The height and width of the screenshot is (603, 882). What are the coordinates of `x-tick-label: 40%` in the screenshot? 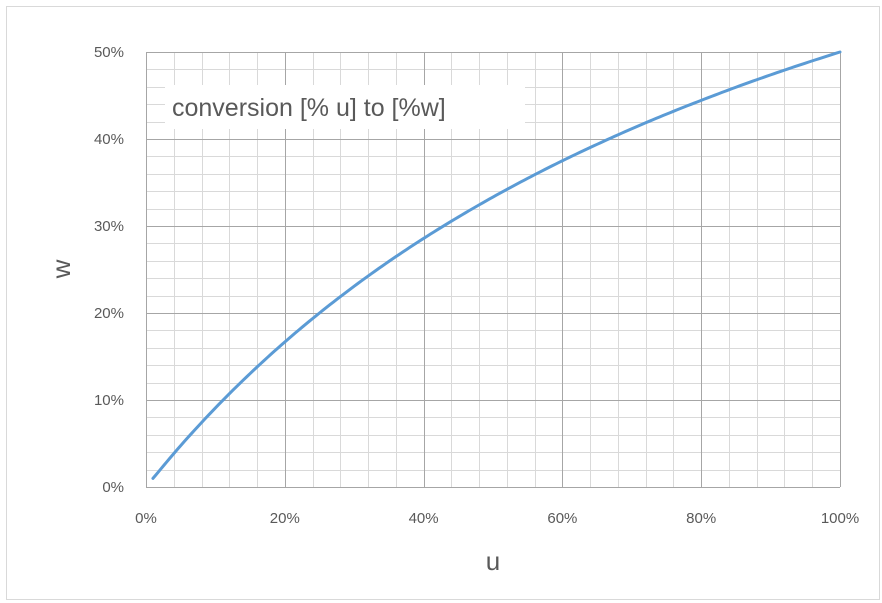 It's located at (424, 518).